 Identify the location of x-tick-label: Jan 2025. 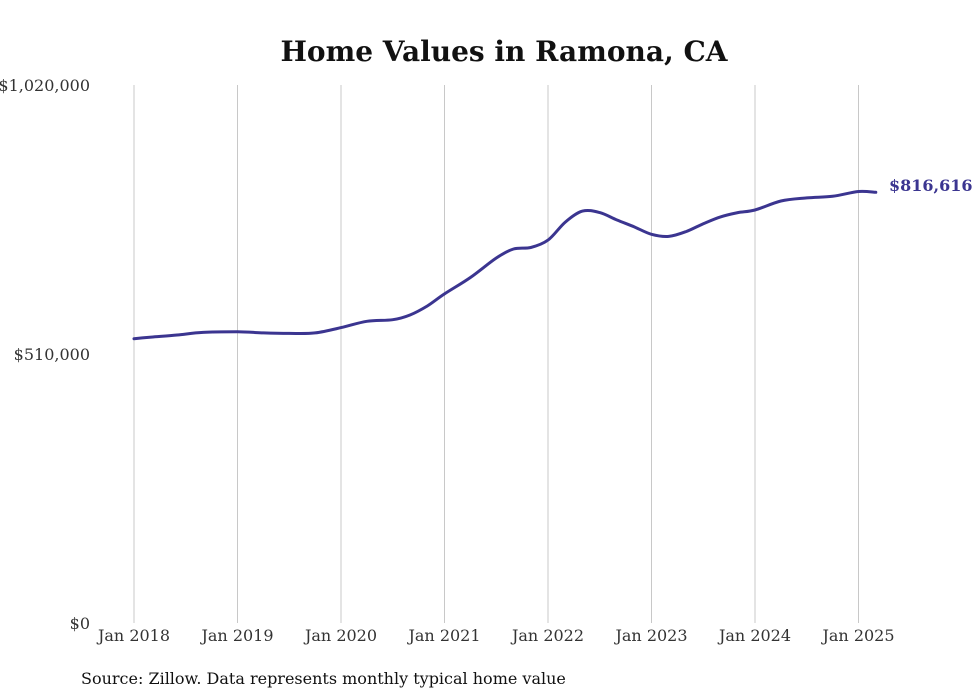
(857, 635).